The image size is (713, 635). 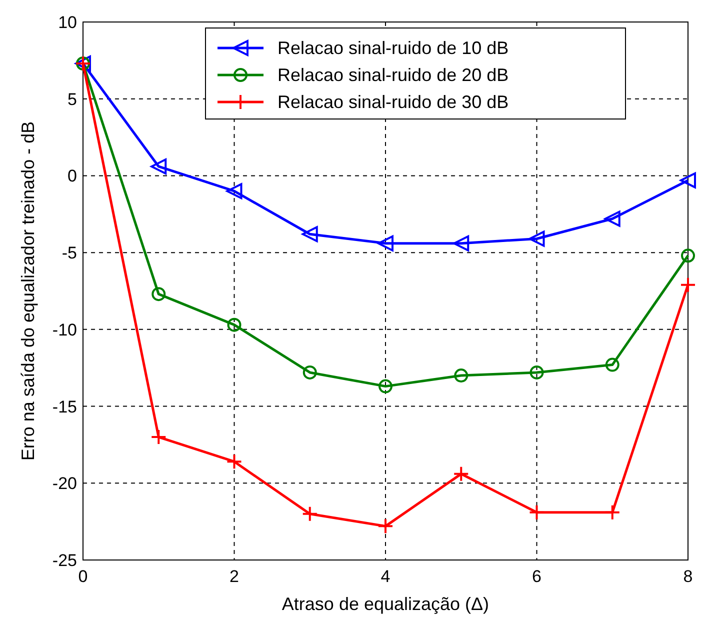 I want to click on y-tick-label: -15, so click(x=64, y=406).